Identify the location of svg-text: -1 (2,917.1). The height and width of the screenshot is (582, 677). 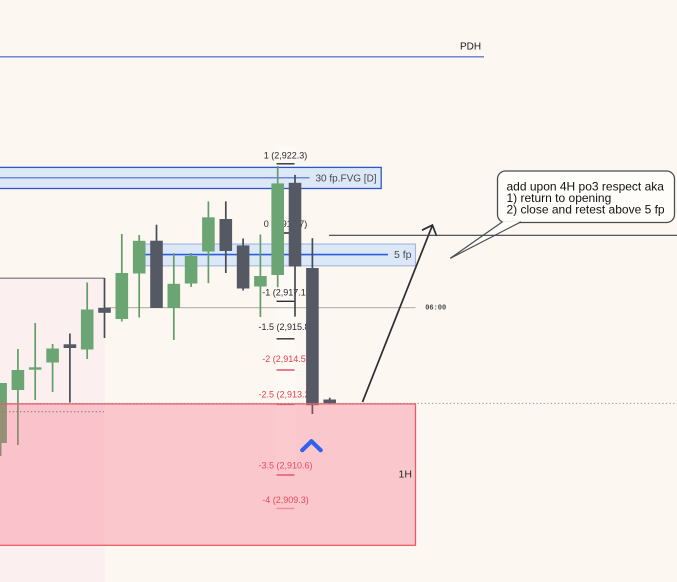
(285, 293).